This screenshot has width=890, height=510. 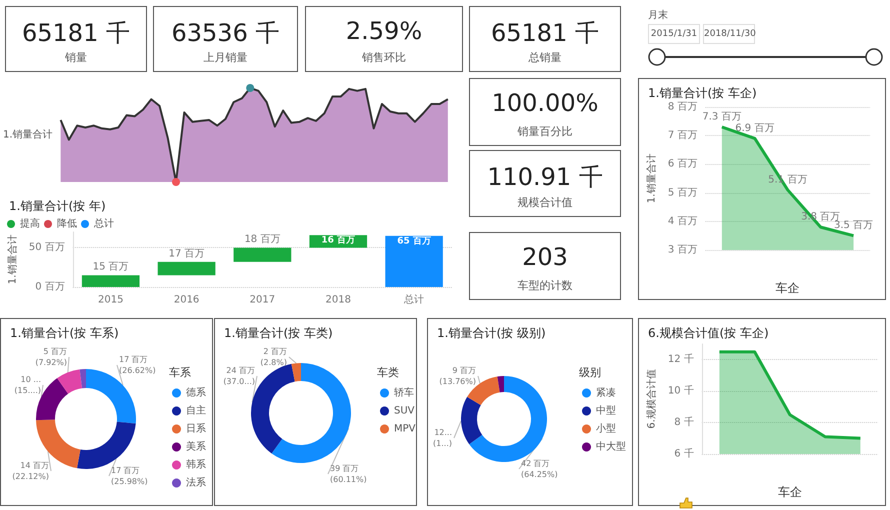 What do you see at coordinates (683, 164) in the screenshot?
I see `y-tick-label: 6 百万` at bounding box center [683, 164].